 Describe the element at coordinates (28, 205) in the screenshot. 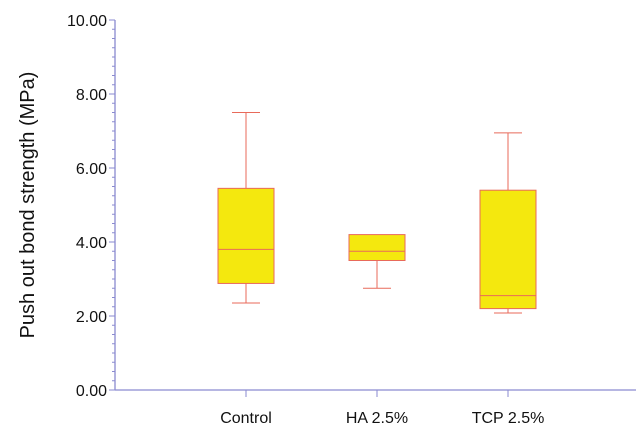

I see `y-axis-title: Push out bond strength (MPa)` at that location.